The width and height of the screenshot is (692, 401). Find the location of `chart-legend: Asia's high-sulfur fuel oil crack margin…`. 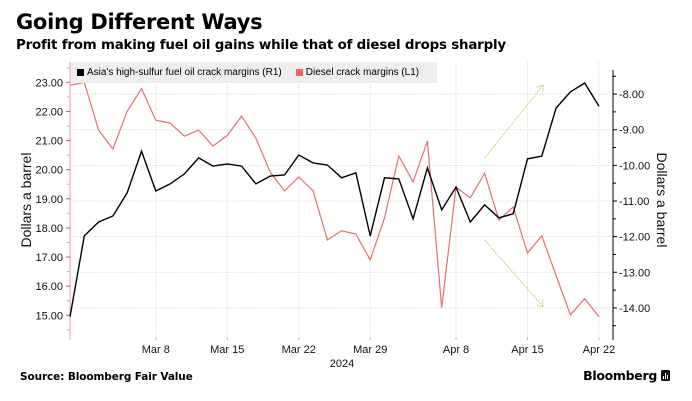

chart-legend: Asia's high-sulfur fuel oil crack margin… is located at coordinates (254, 72).